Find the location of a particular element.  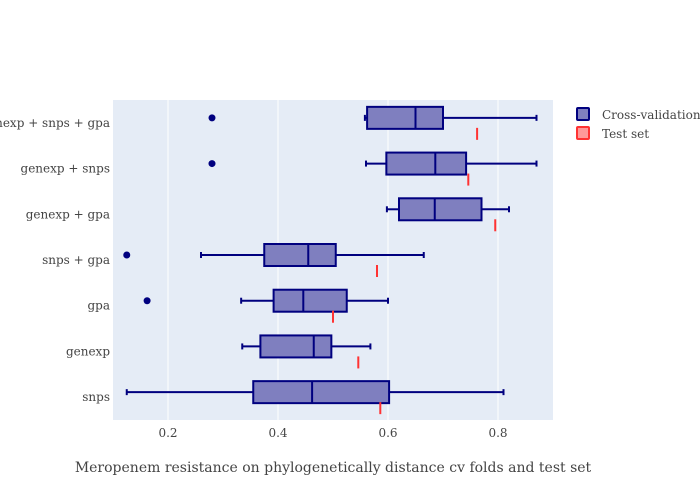

y-category-label: snps + gpa is located at coordinates (76, 260).